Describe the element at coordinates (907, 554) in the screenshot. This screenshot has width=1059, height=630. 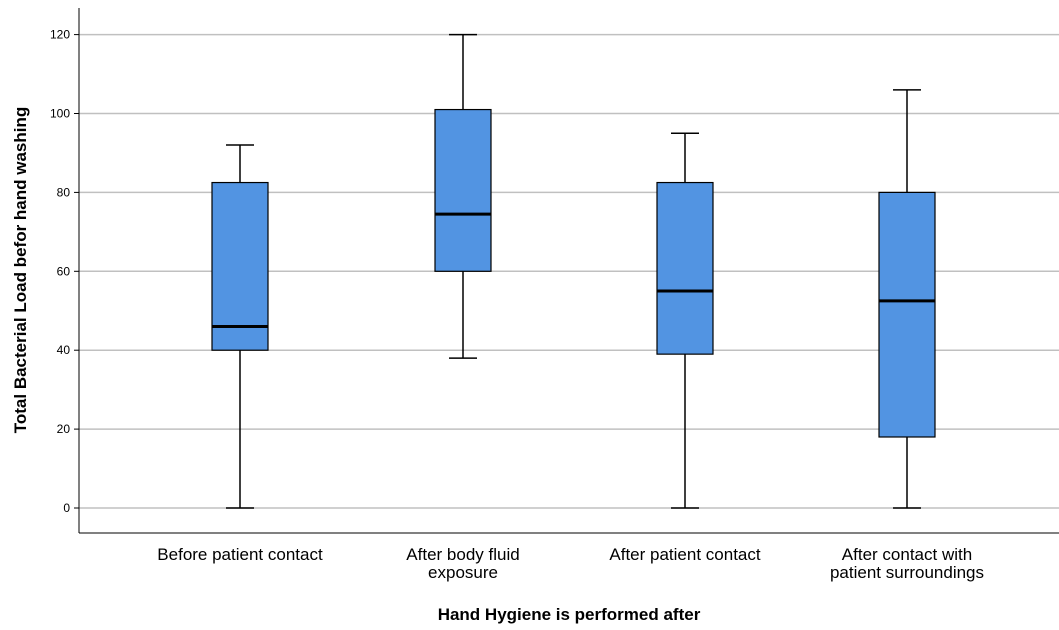
I see `category-label-line: After contact with` at that location.